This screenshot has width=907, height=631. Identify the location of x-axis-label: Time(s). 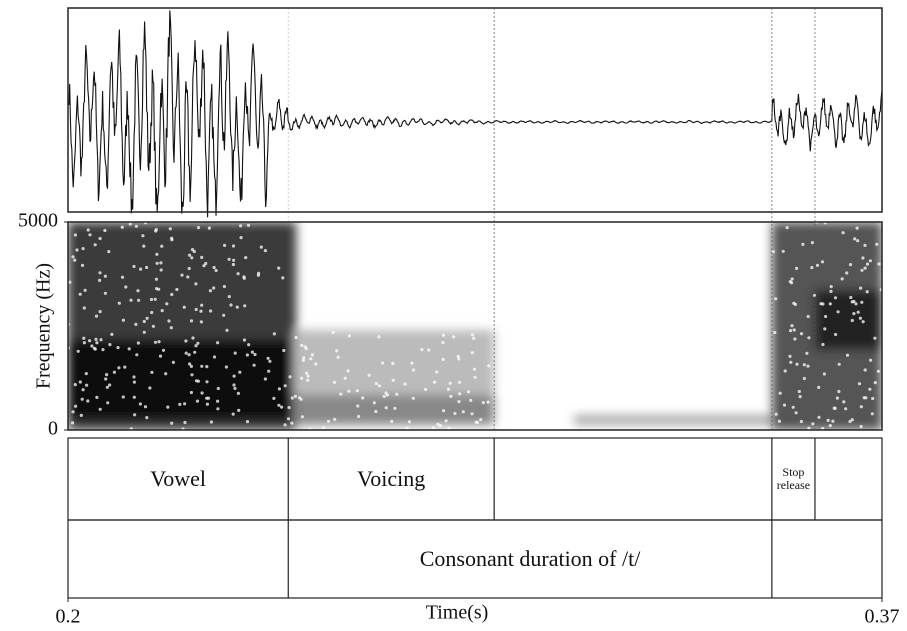
(457, 613).